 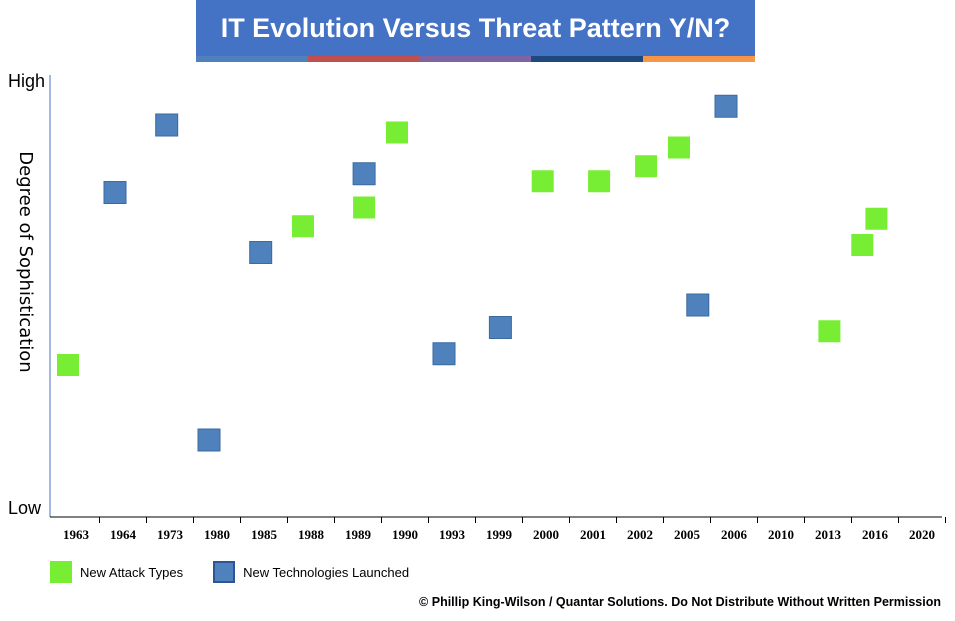 I want to click on chart-title: IT Evolution Versus Threat Pattern Y/N?, so click(x=475, y=28).